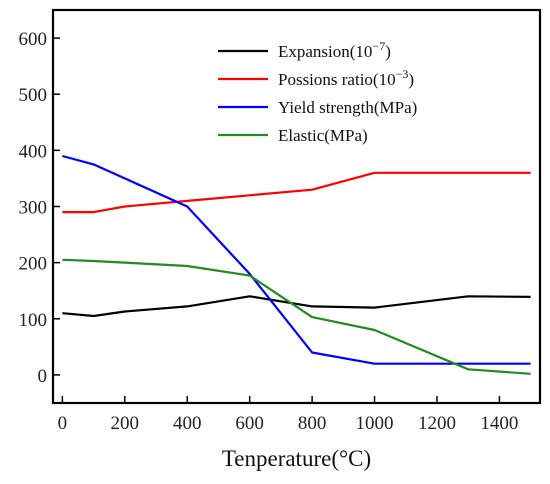 Image resolution: width=550 pixels, height=484 pixels. I want to click on y-tick-label: 400, so click(33, 151).